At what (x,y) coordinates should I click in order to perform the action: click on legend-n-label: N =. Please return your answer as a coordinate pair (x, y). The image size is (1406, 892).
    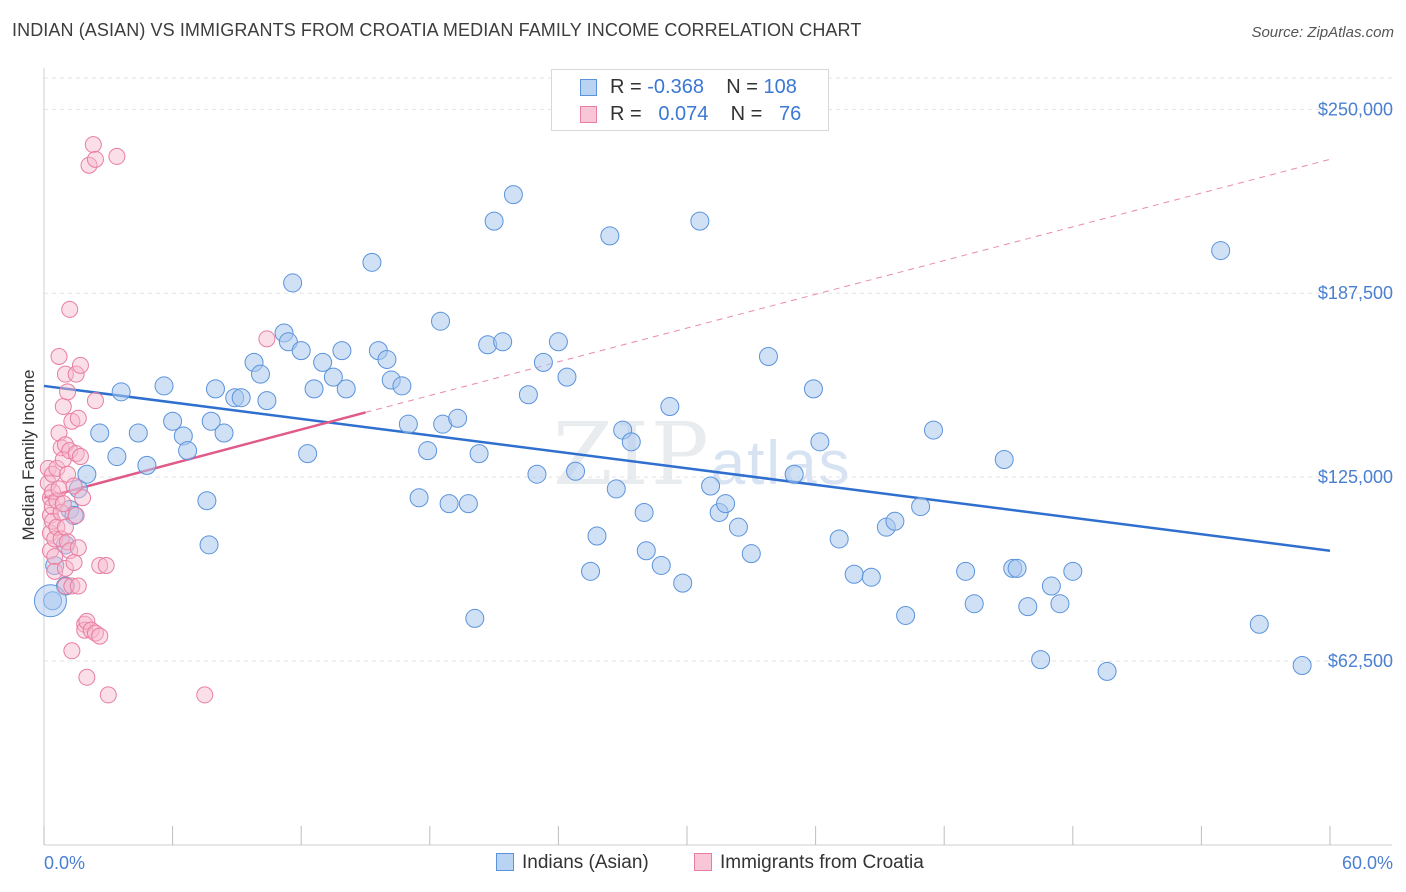
    Looking at the image, I should click on (742, 87).